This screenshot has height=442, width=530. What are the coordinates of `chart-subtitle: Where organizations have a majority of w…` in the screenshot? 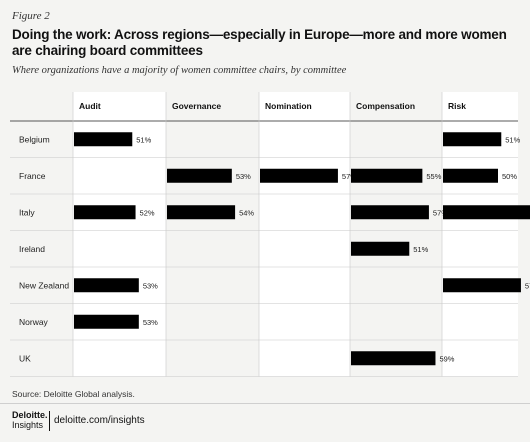 It's located at (179, 70).